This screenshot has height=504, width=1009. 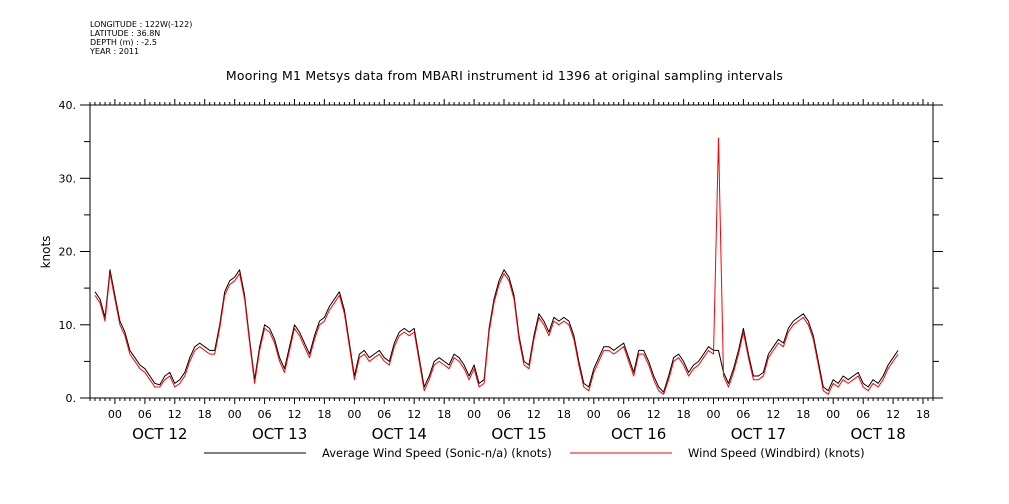 I want to click on y-tick-label: 10., so click(x=68, y=325).